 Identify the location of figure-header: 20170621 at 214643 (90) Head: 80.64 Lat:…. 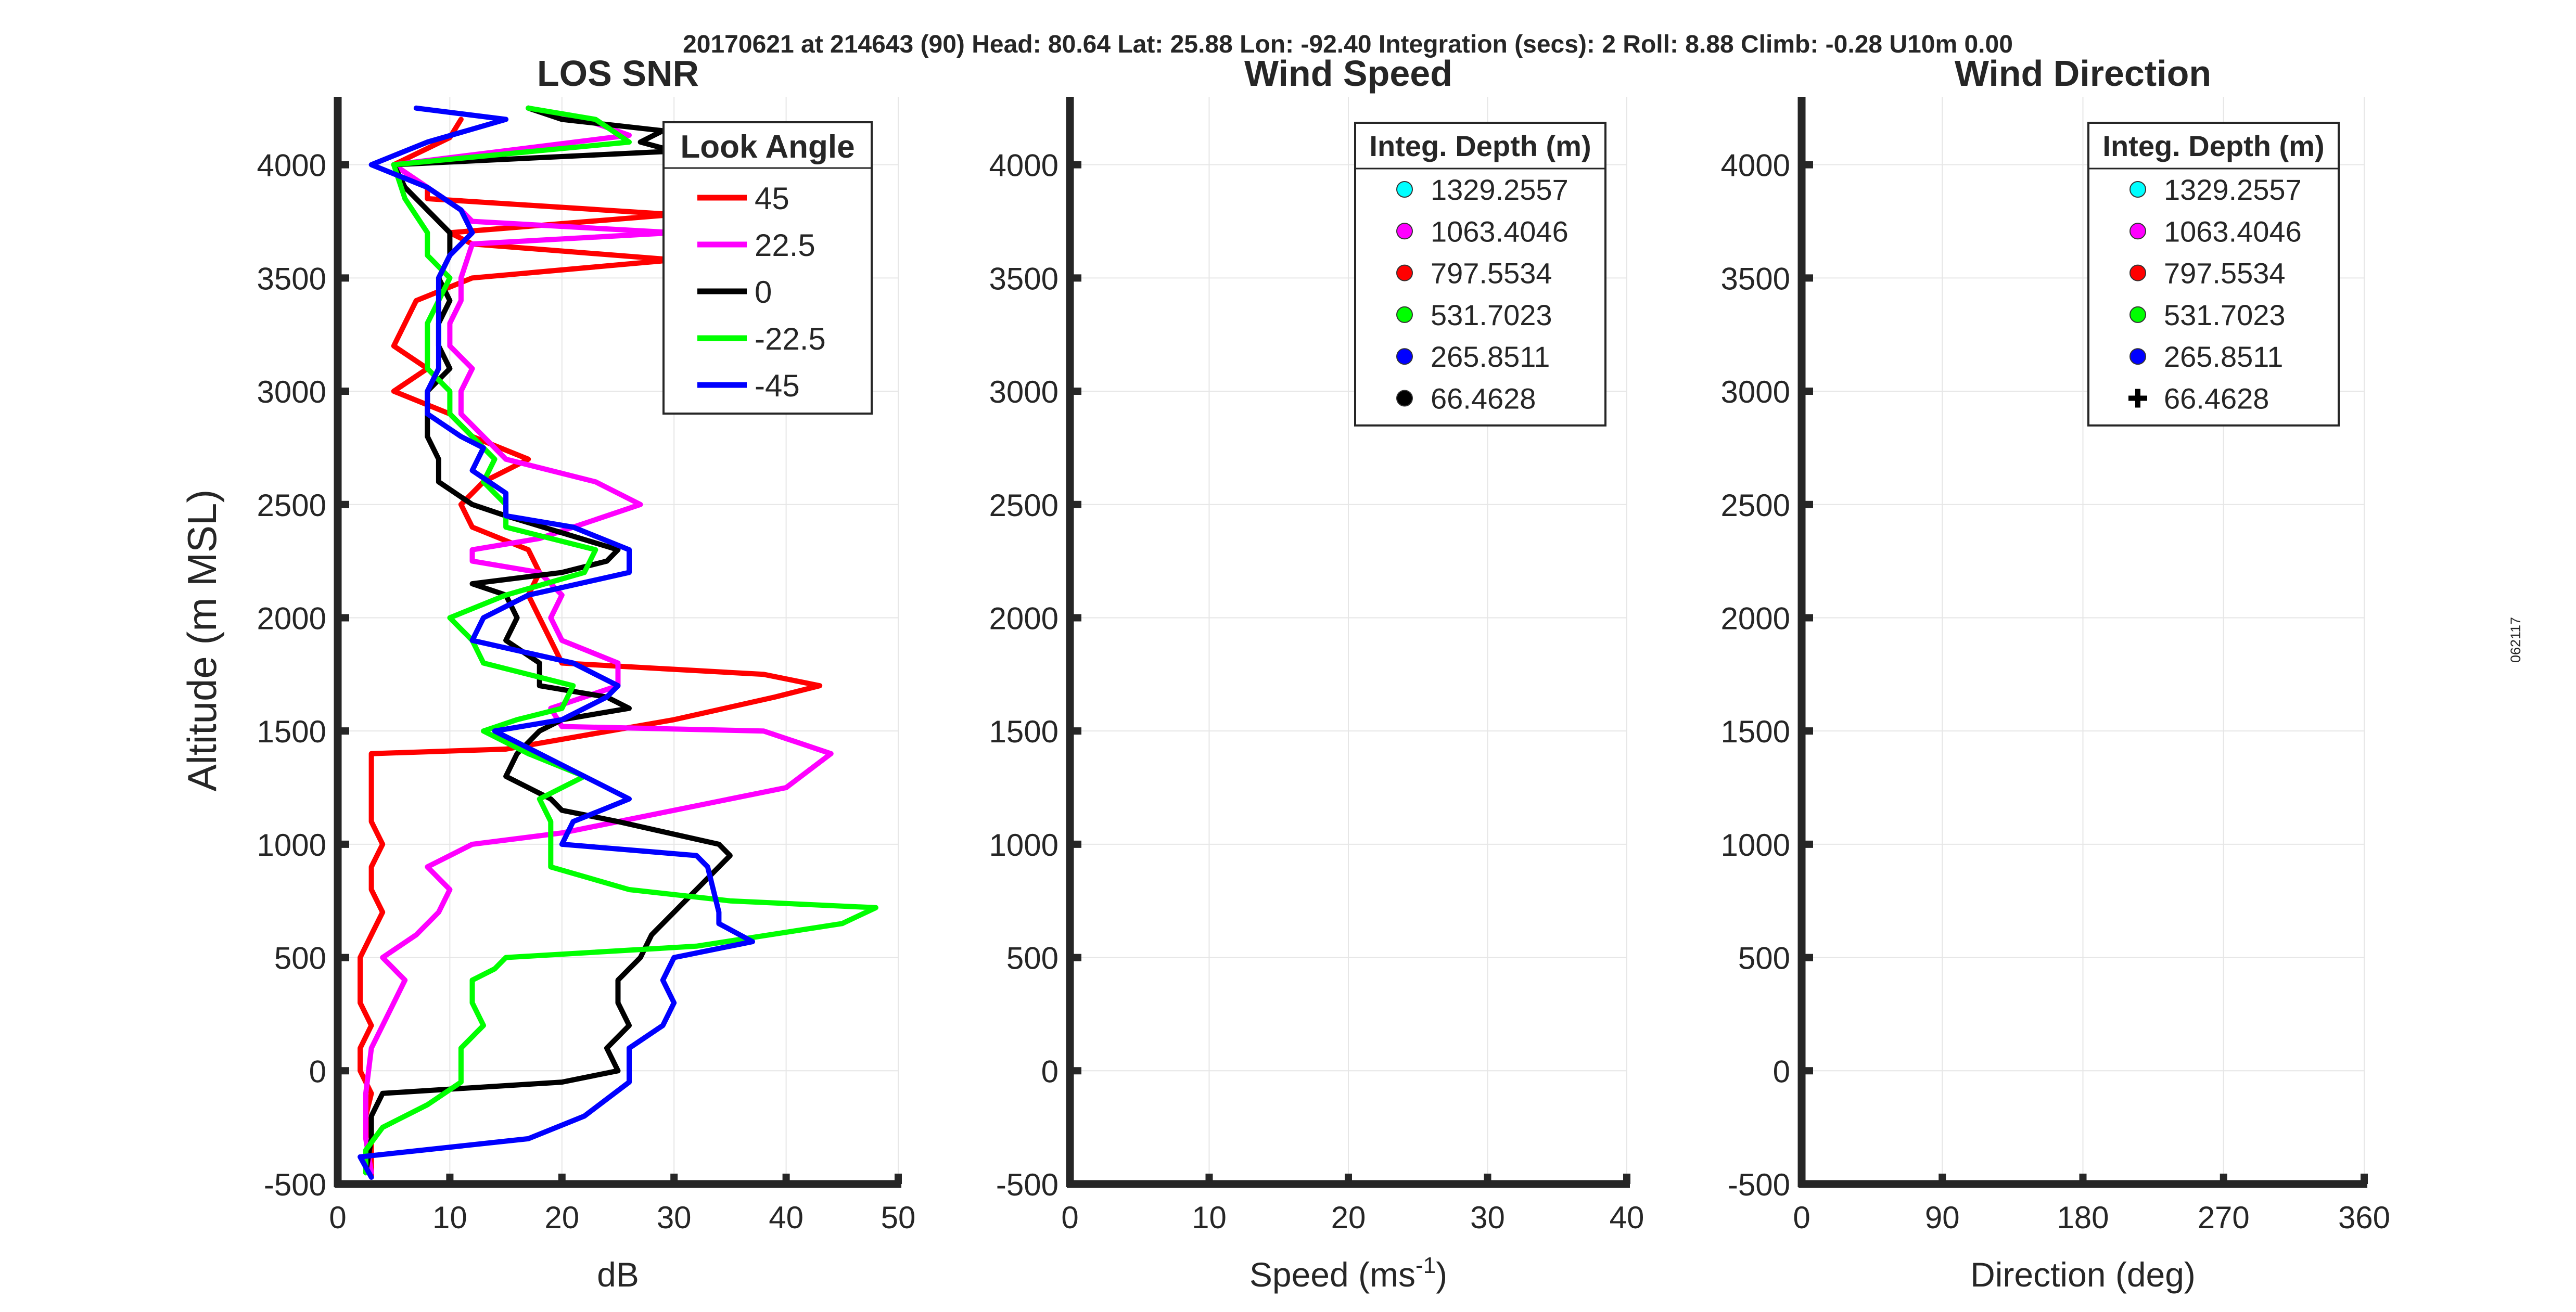
(1348, 45).